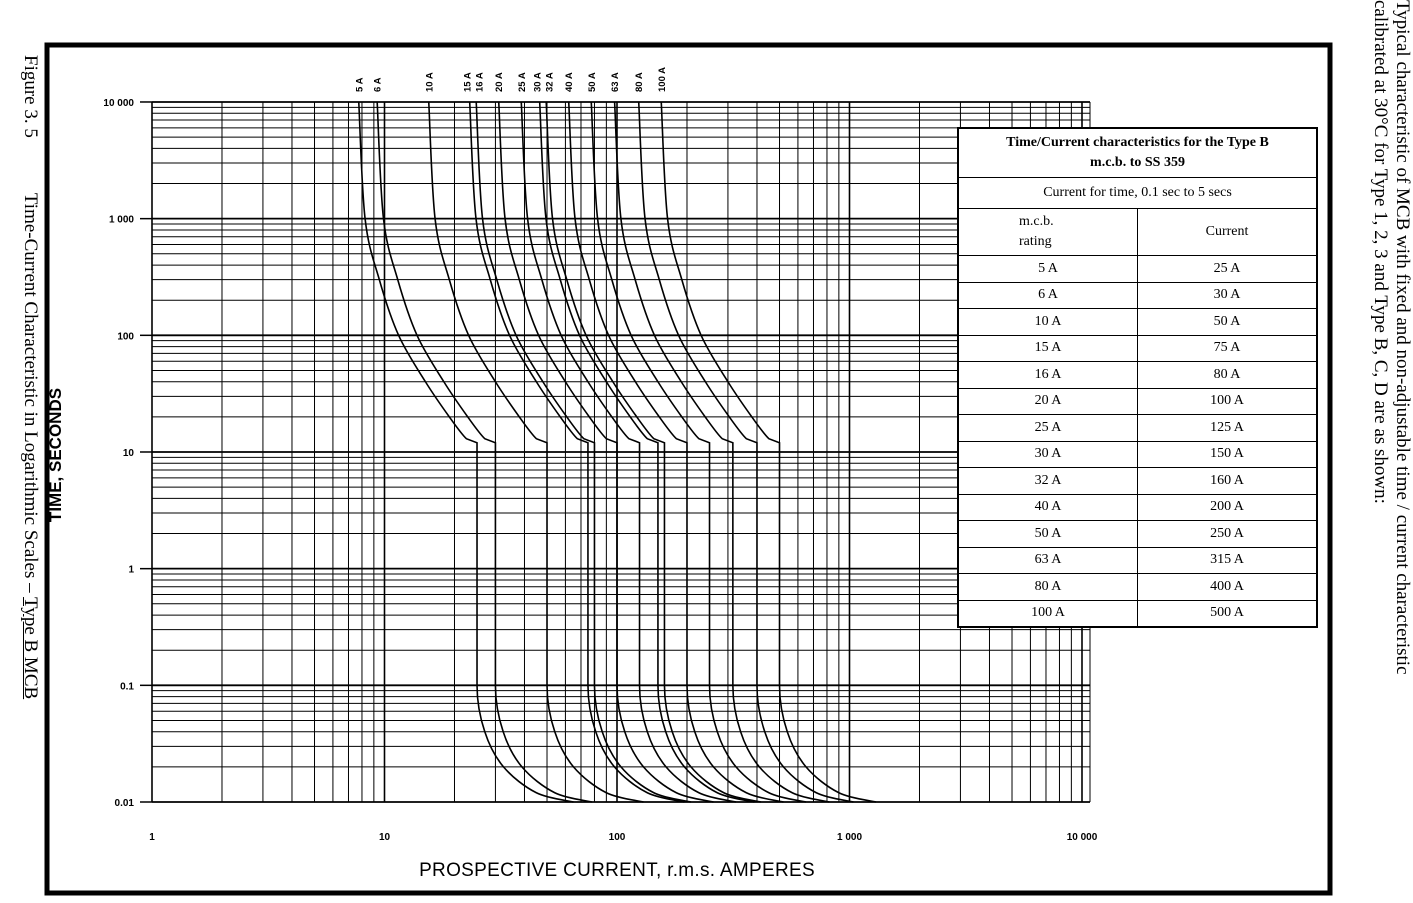 The width and height of the screenshot is (1413, 903). Describe the element at coordinates (125, 336) in the screenshot. I see `y-tick-label: 100` at that location.